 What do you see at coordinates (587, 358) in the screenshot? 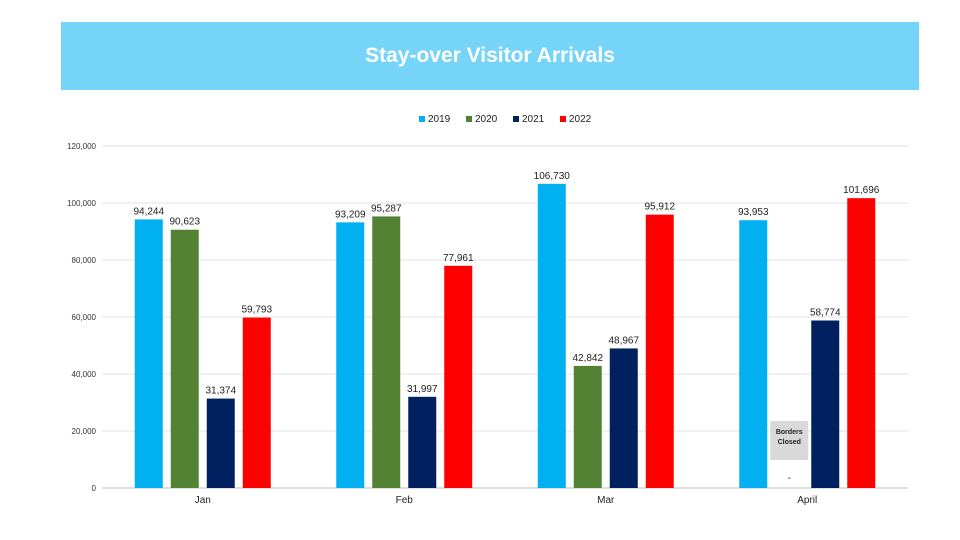
I see `data-label-mar-2020: 42,842` at bounding box center [587, 358].